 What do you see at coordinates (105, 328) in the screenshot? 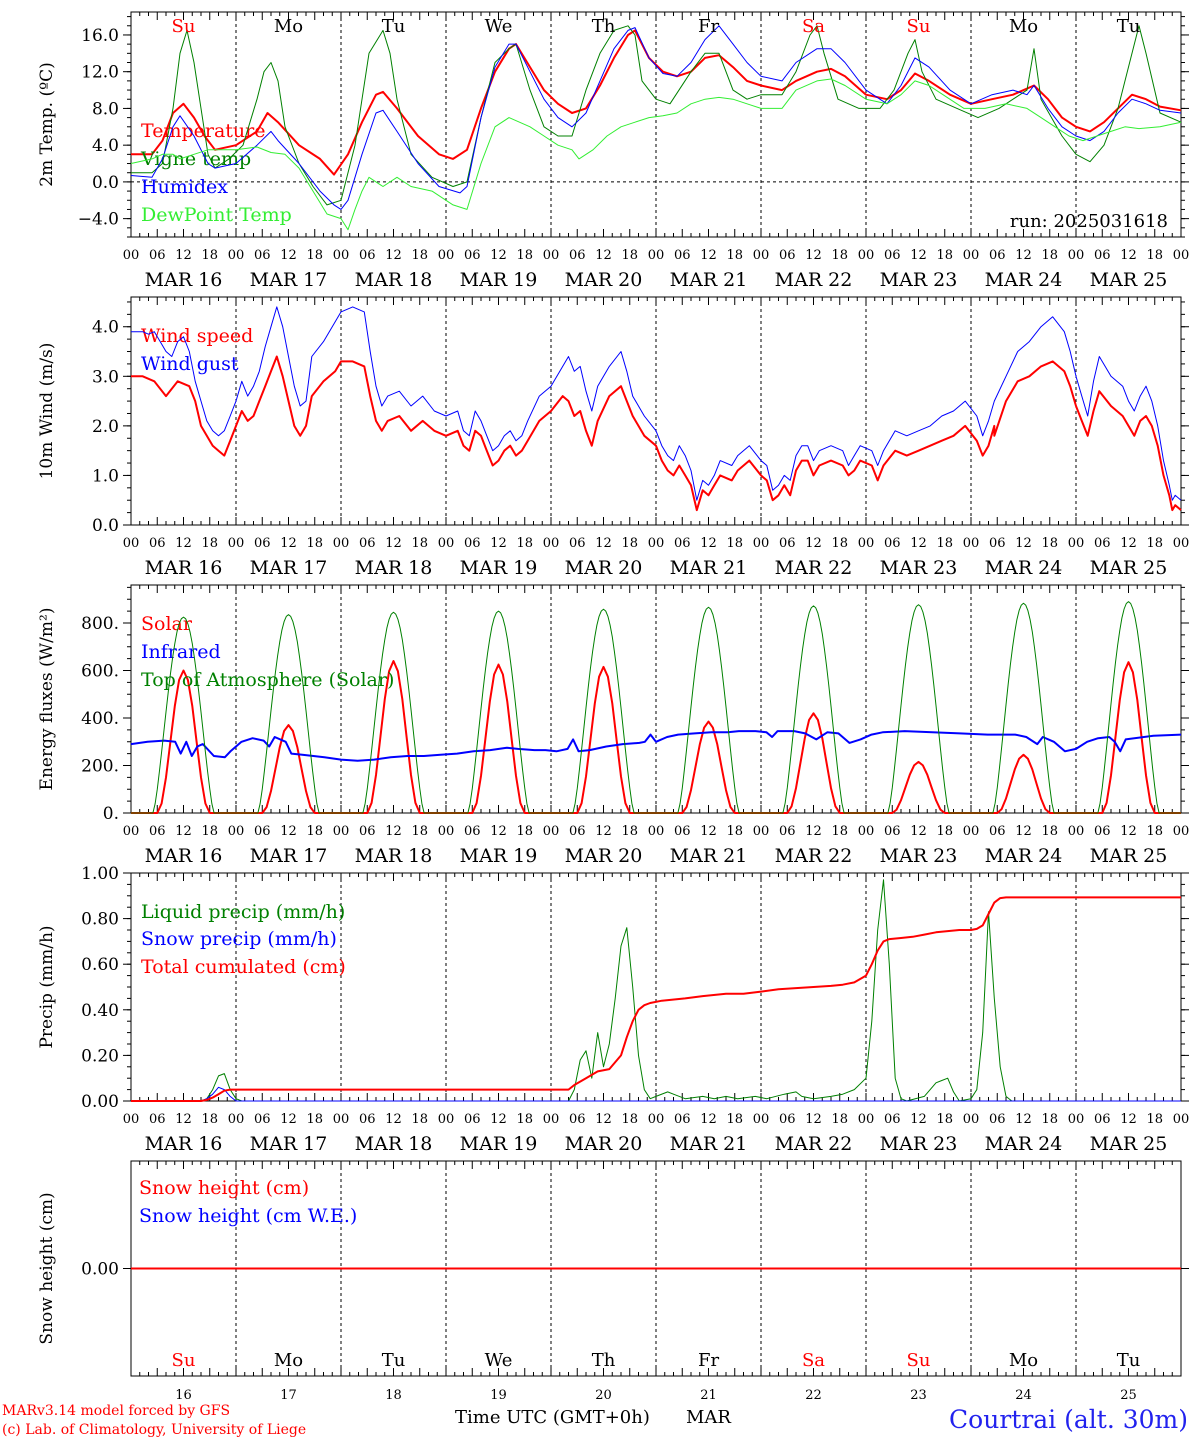
I see `y-tick-label: 4.0` at bounding box center [105, 328].